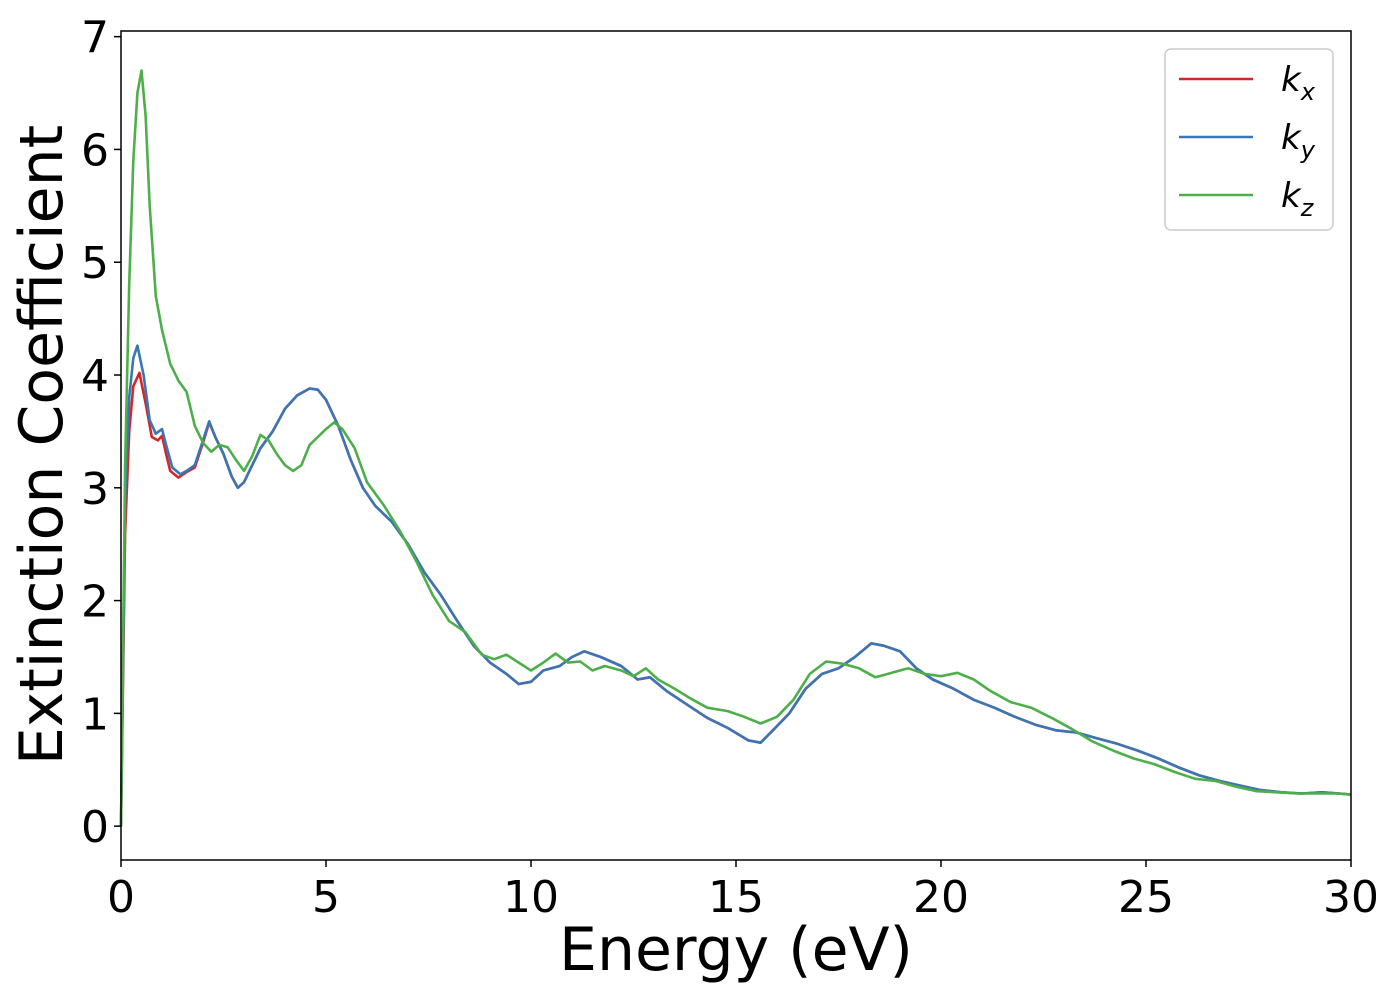 The image size is (1400, 1000). I want to click on y-tick-label: 5, so click(95, 263).